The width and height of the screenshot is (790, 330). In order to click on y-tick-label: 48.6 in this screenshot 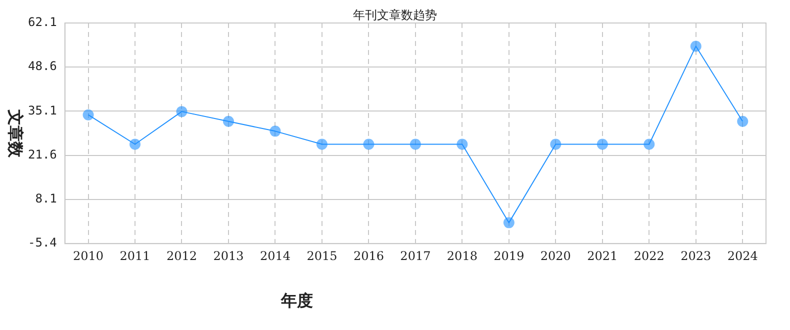, I will do `click(42, 66)`.